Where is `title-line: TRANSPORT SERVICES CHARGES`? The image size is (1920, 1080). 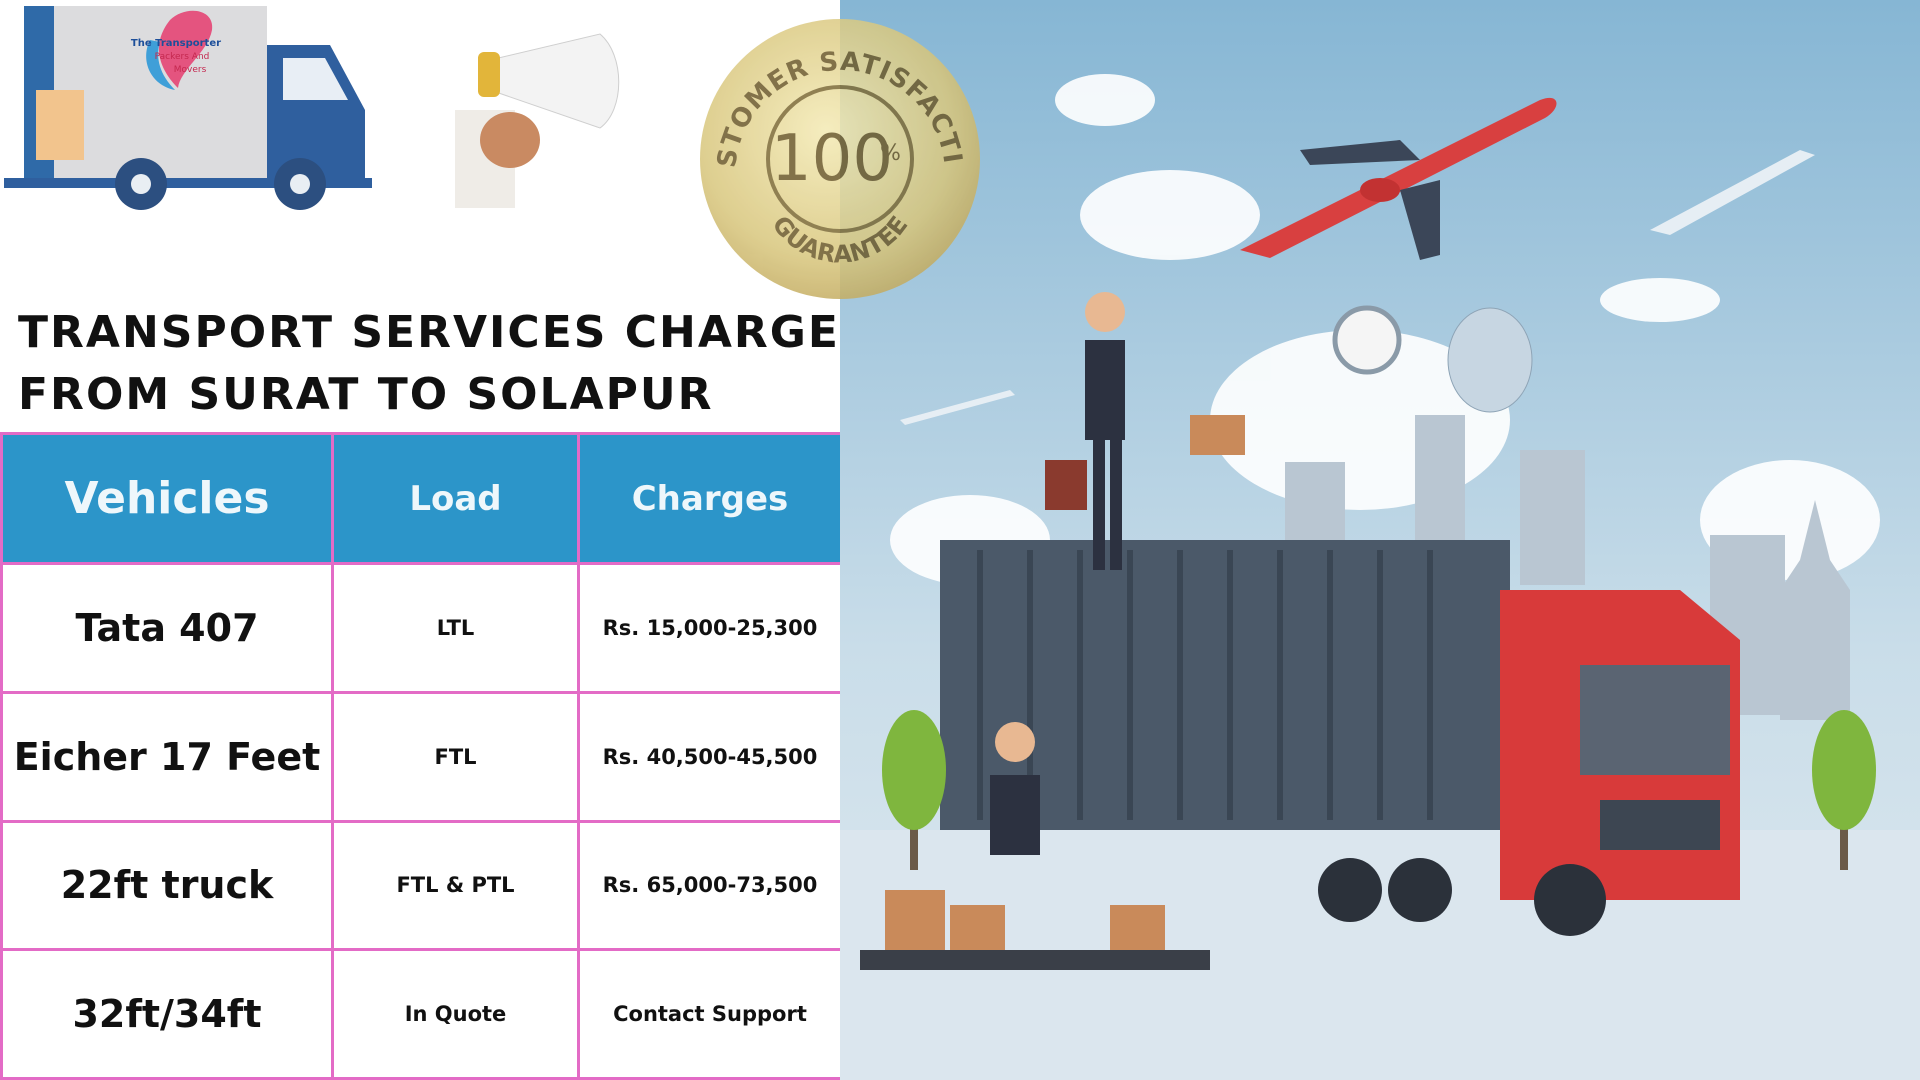 title-line: TRANSPORT SERVICES CHARGES is located at coordinates (446, 332).